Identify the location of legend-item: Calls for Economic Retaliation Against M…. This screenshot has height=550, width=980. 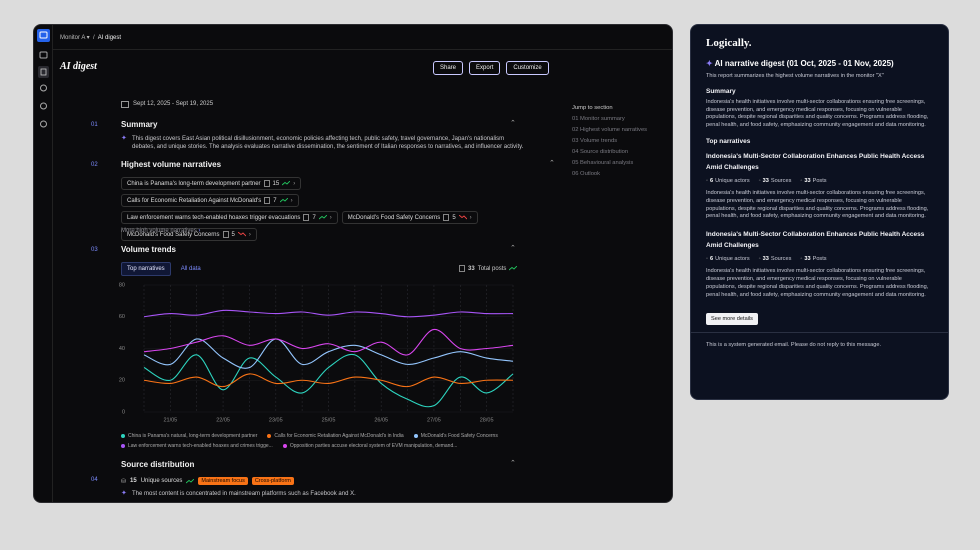
(335, 436).